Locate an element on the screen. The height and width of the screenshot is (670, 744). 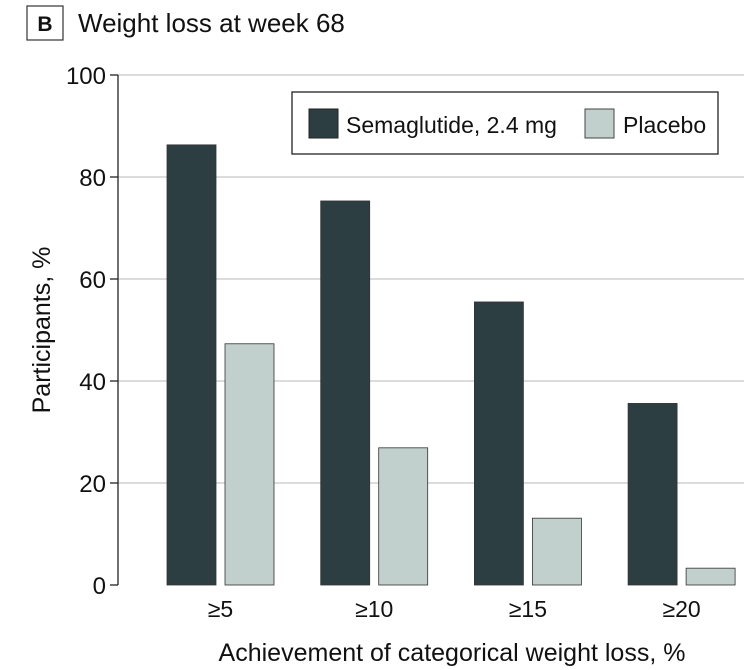
legend-box is located at coordinates (505, 123).